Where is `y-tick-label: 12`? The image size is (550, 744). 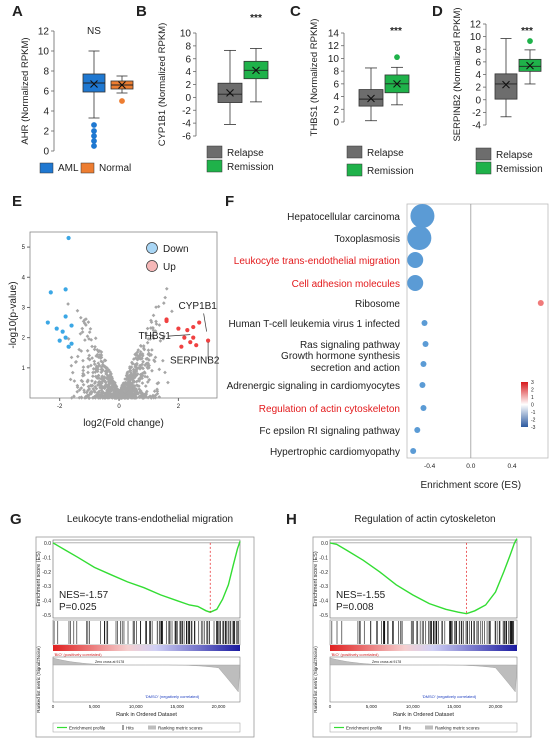
y-tick-label: 12 is located at coordinates (334, 46).